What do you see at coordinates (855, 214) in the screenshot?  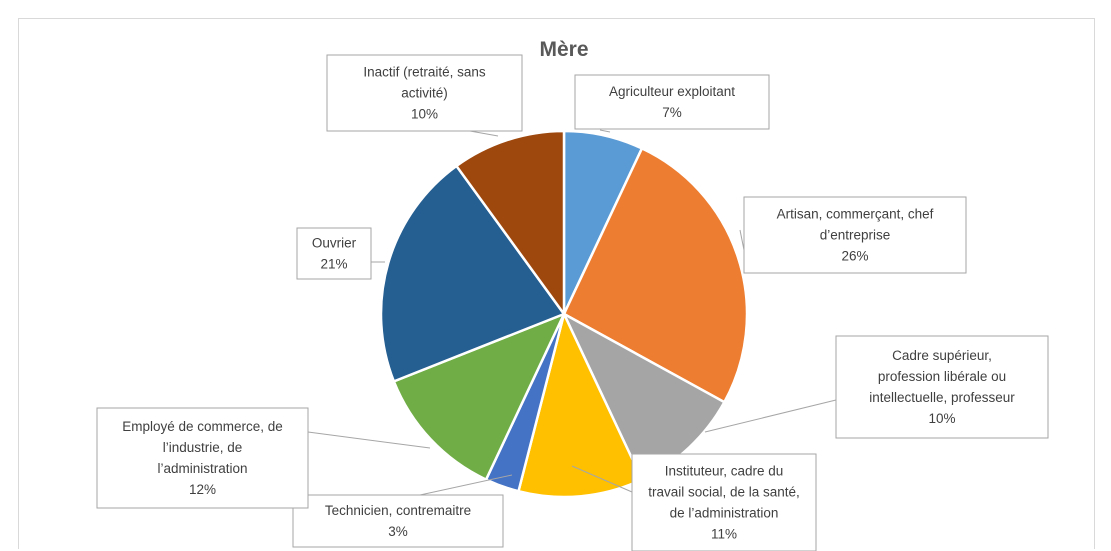 I see `data-label-category: Artisan, commerçant, chef` at bounding box center [855, 214].